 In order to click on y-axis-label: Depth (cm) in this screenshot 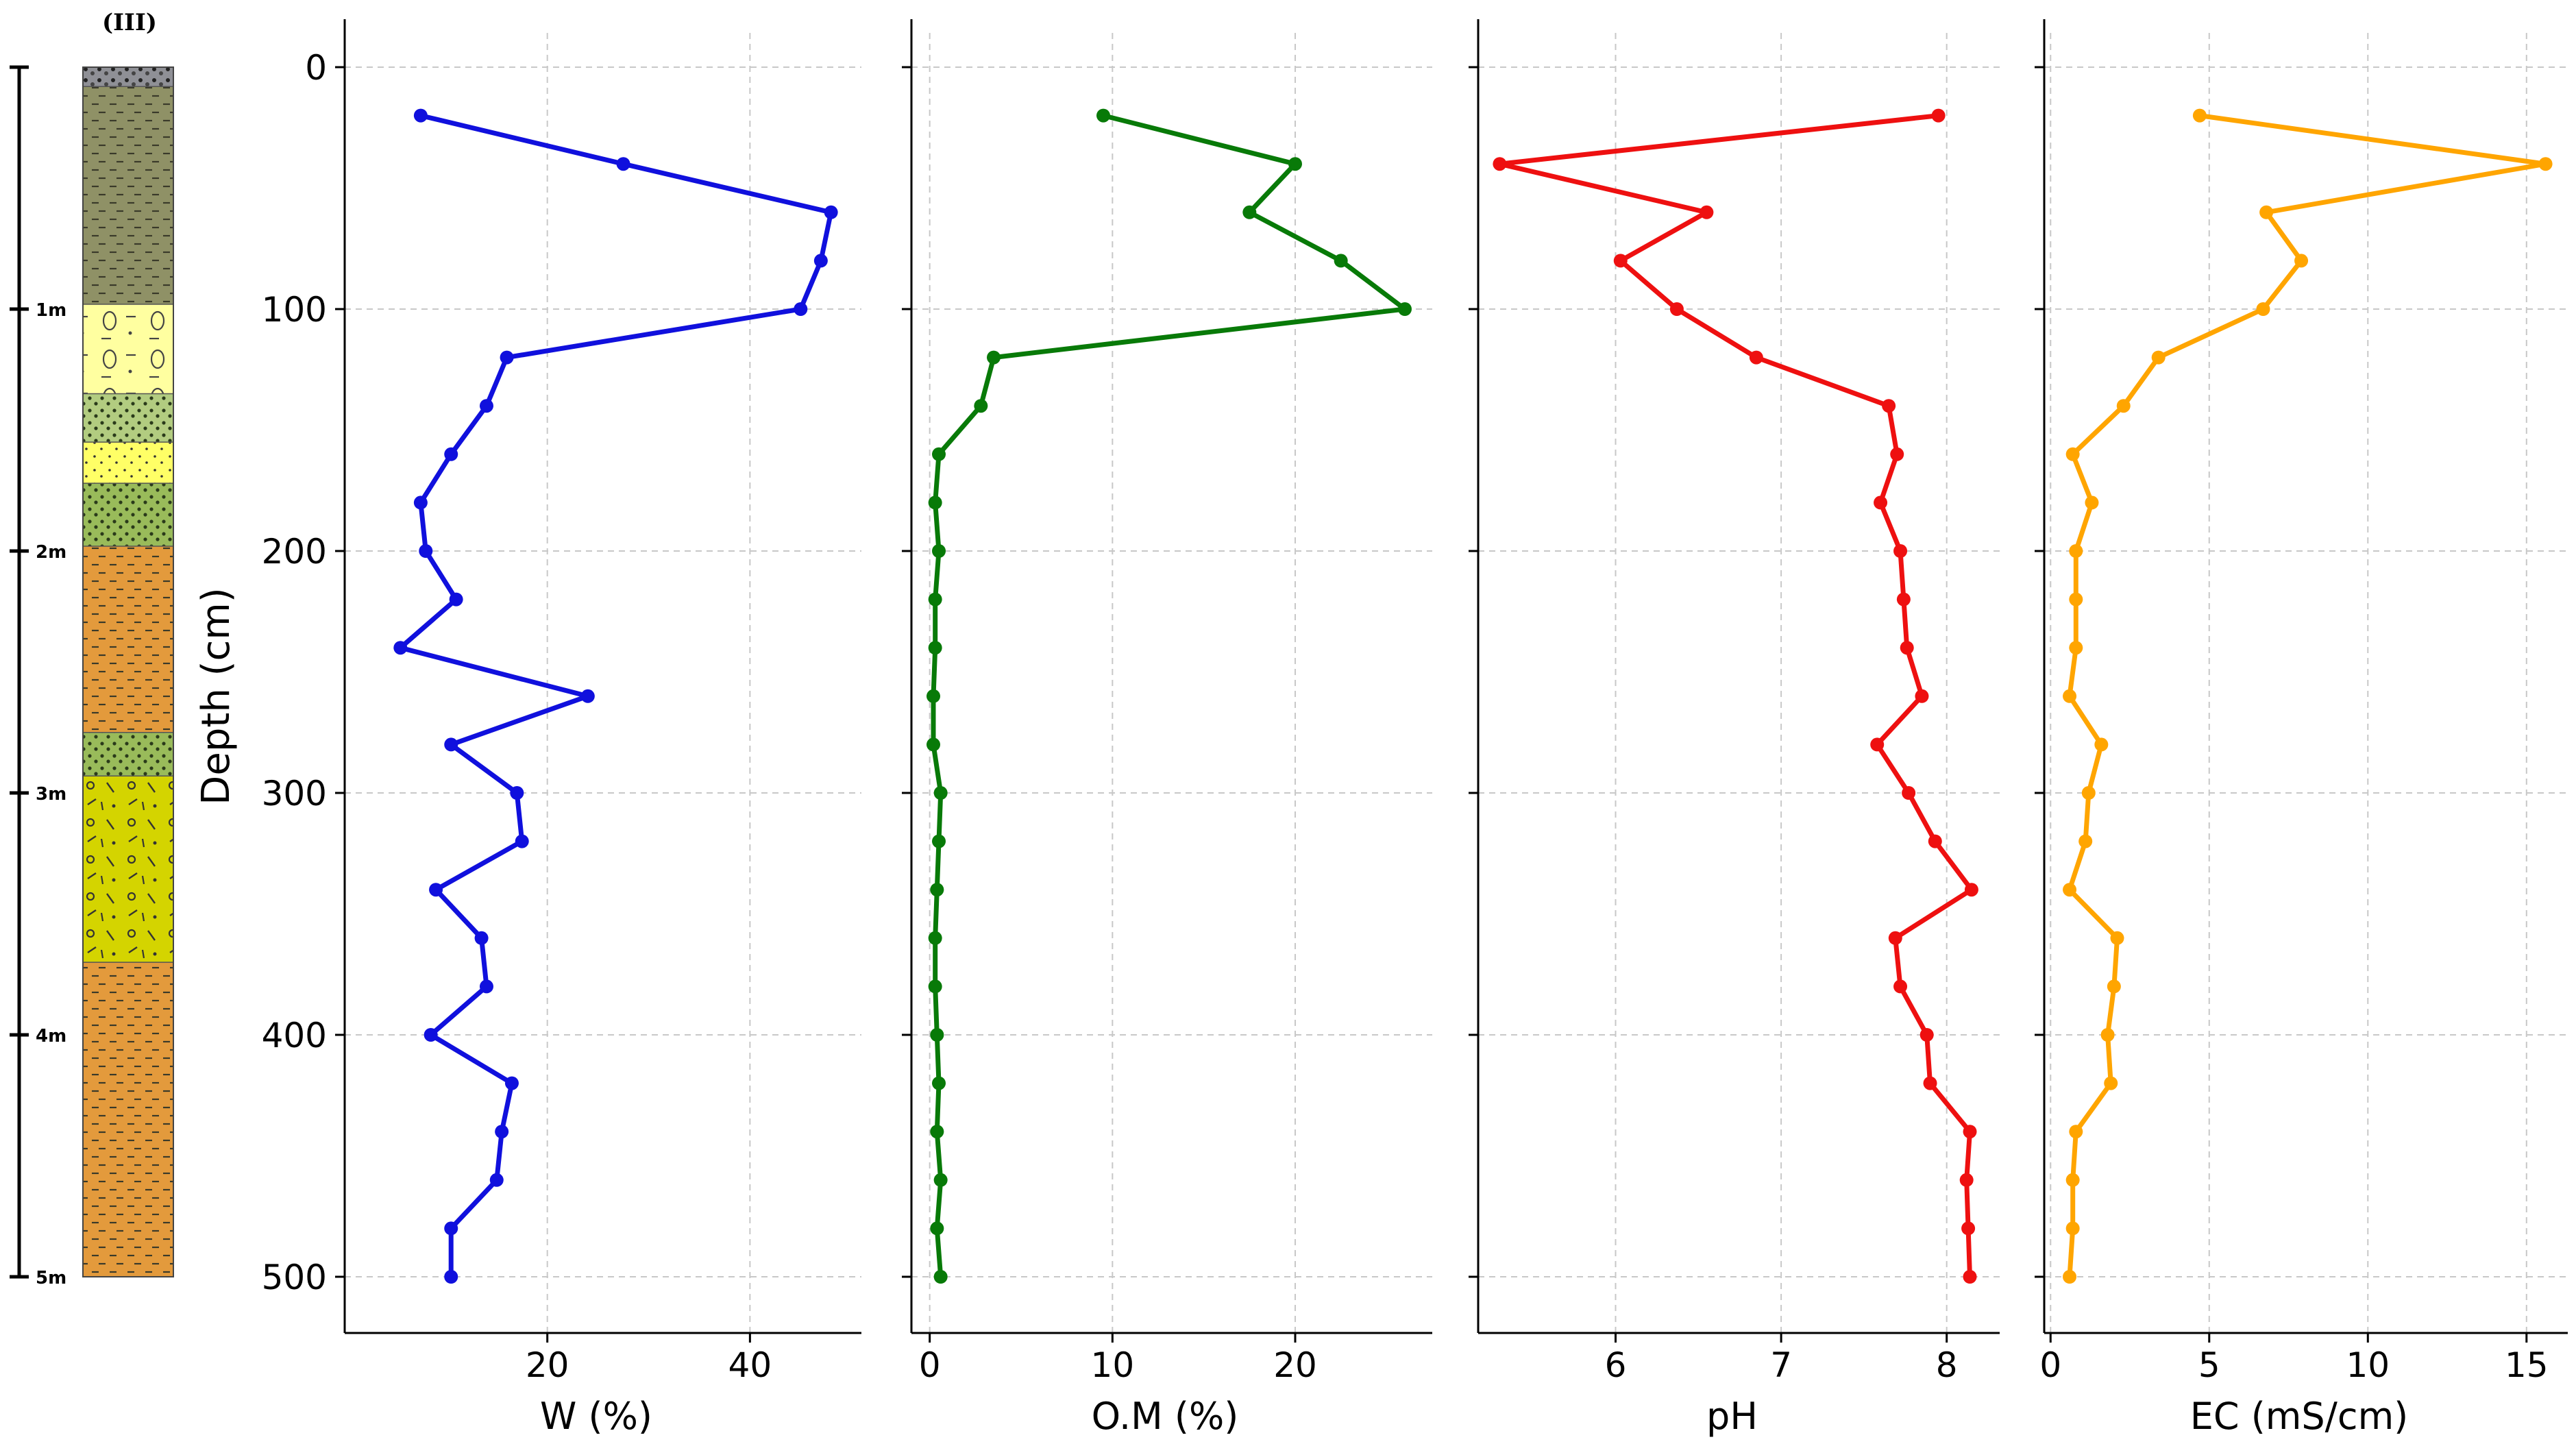, I will do `click(216, 696)`.